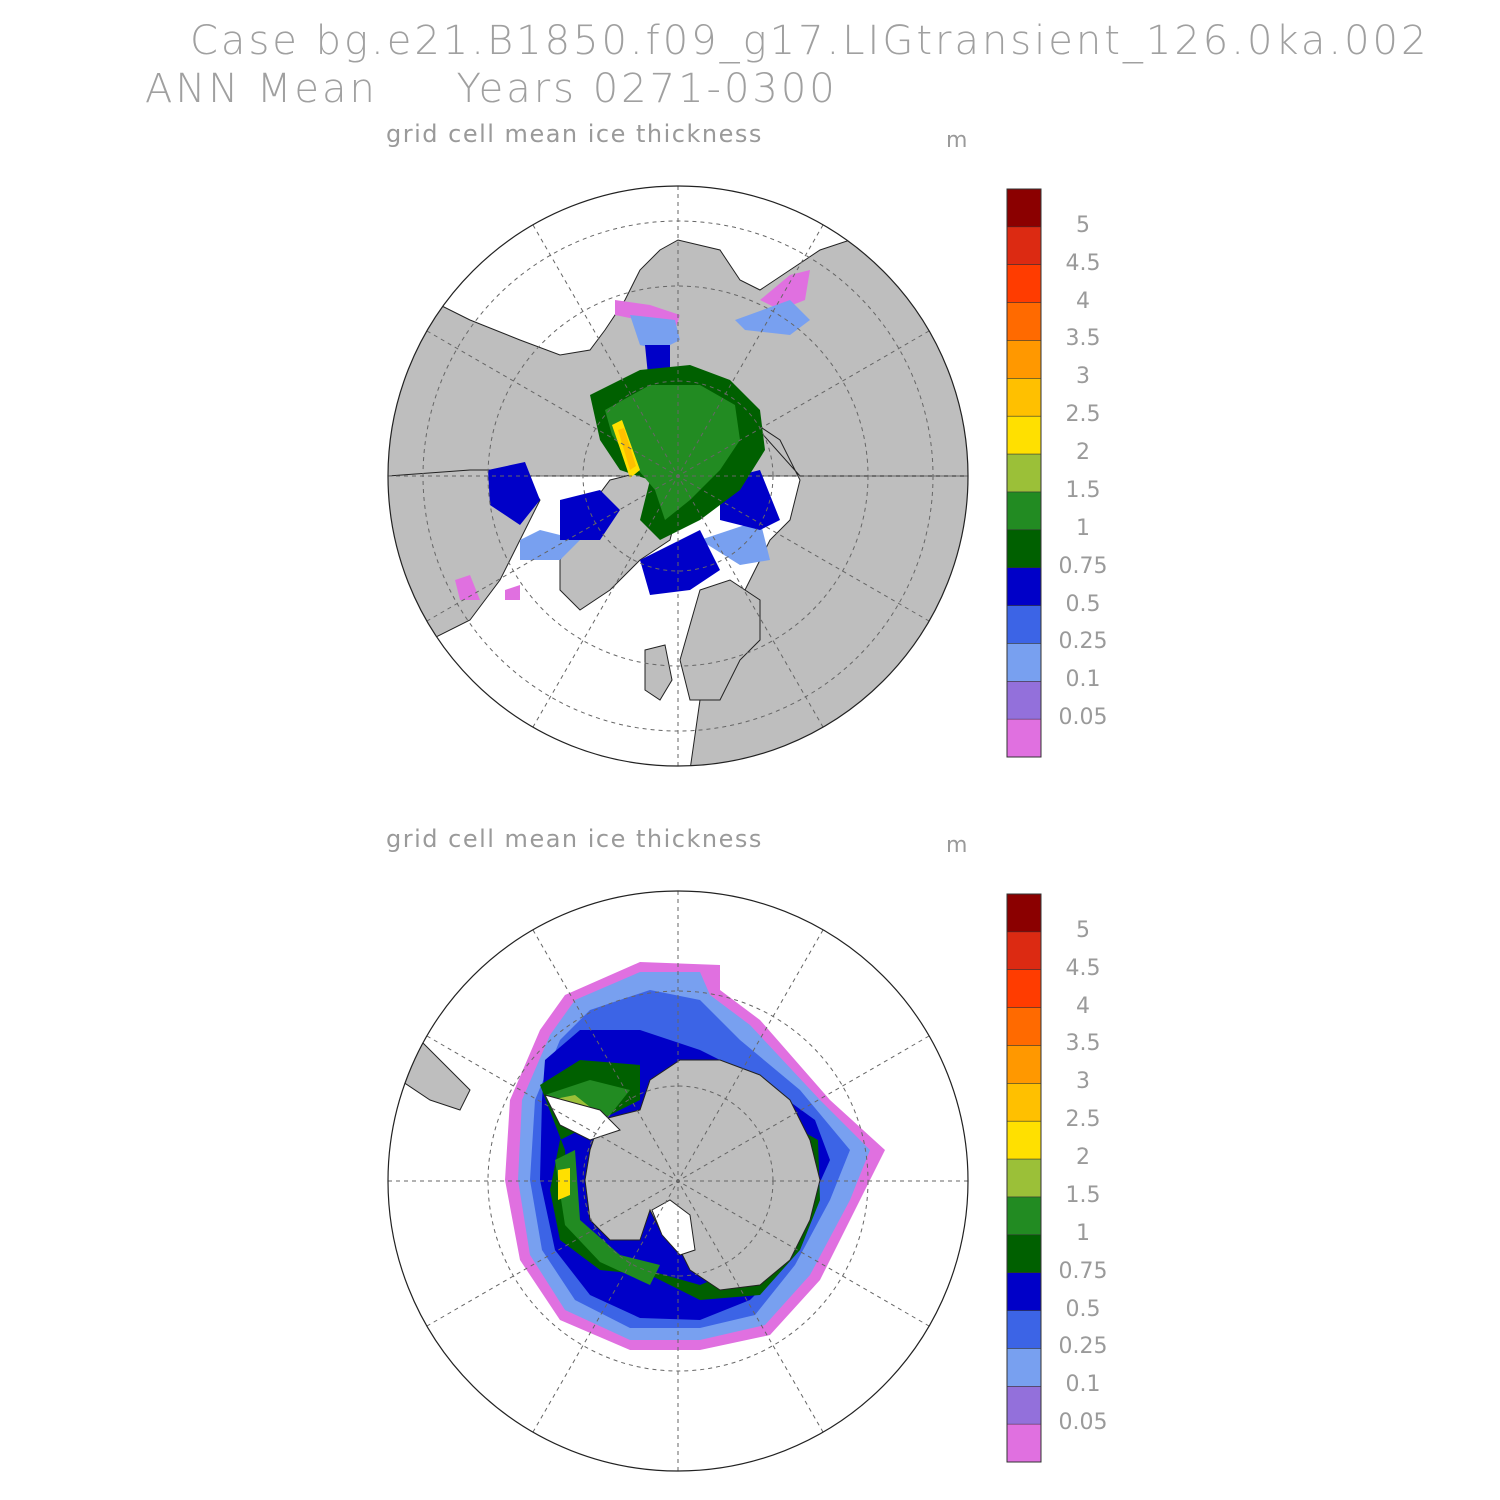 The image size is (1500, 1500). Describe the element at coordinates (1083, 930) in the screenshot. I see `south-colorbar-tick-label: 5` at that location.